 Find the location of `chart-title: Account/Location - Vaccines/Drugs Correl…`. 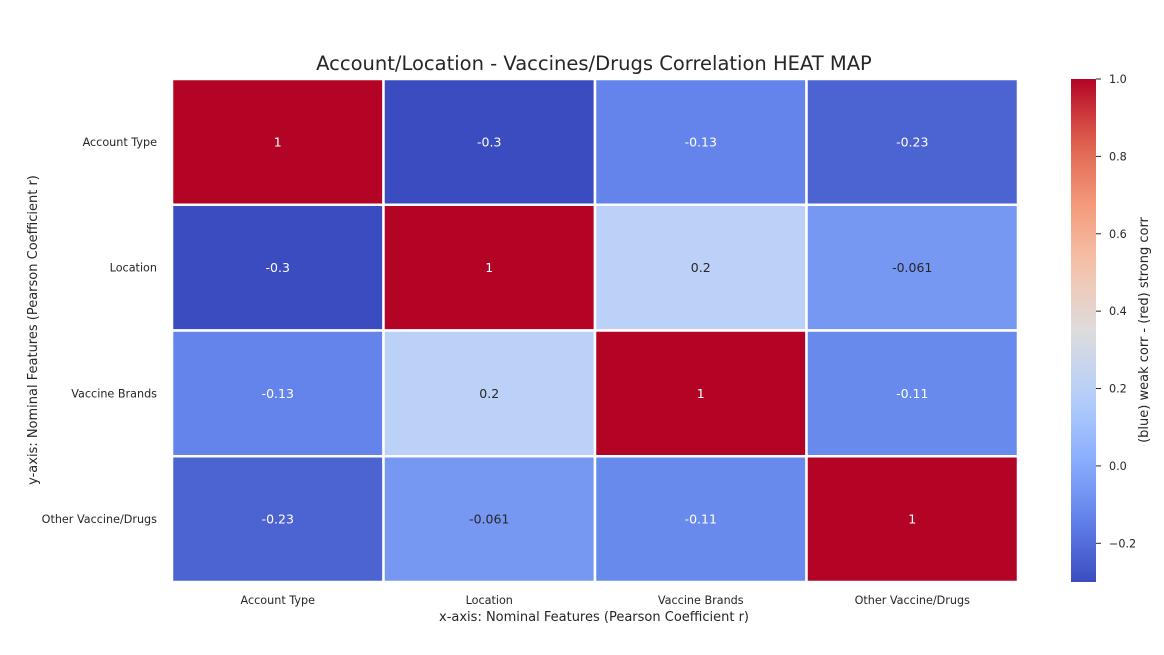

chart-title: Account/Location - Vaccines/Drugs Correl… is located at coordinates (594, 63).